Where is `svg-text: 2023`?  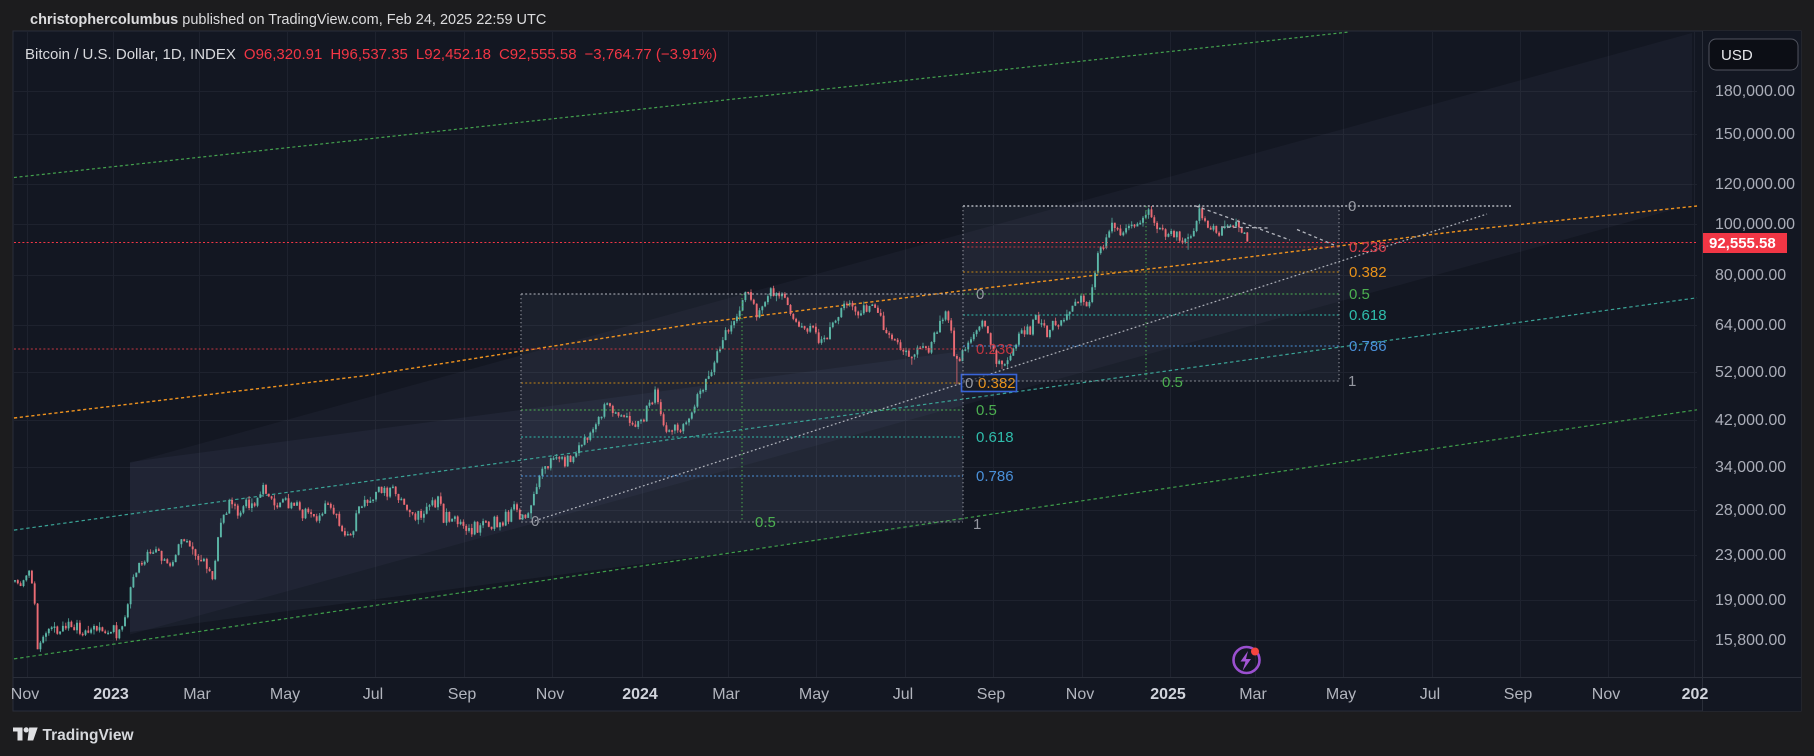 svg-text: 2023 is located at coordinates (111, 694).